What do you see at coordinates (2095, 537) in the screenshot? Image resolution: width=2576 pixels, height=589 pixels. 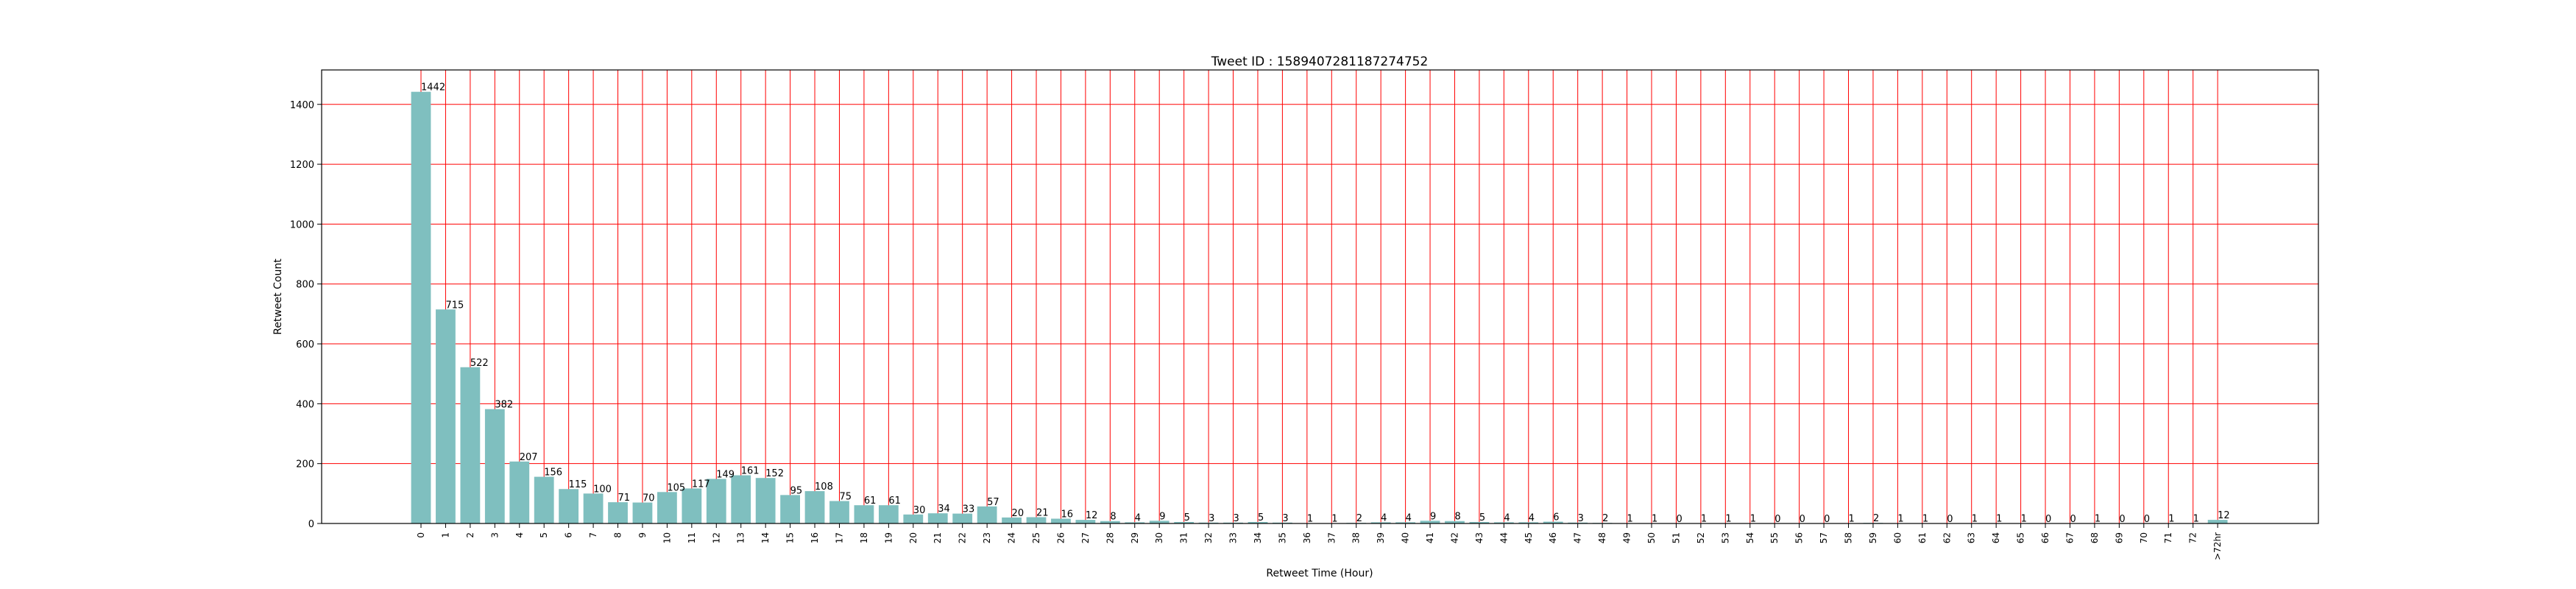 I see `x-tick-label: 68` at bounding box center [2095, 537].